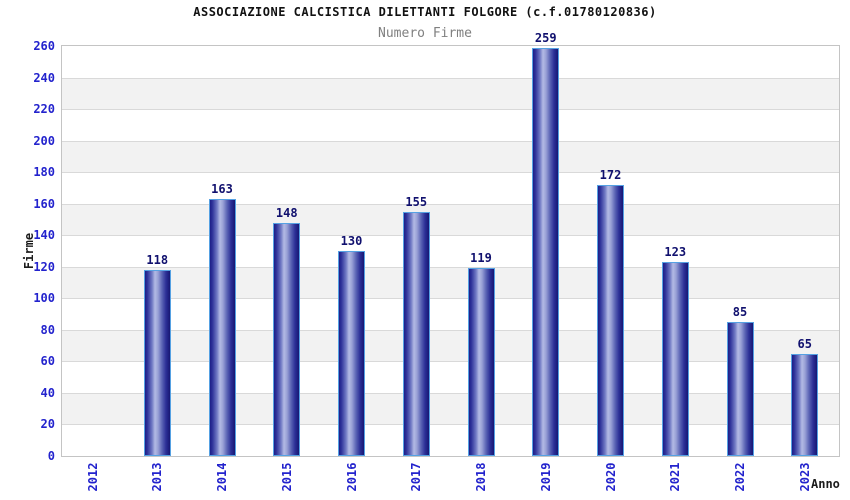 This screenshot has width=850, height=500. What do you see at coordinates (47, 361) in the screenshot?
I see `y-tick-label: 60` at bounding box center [47, 361].